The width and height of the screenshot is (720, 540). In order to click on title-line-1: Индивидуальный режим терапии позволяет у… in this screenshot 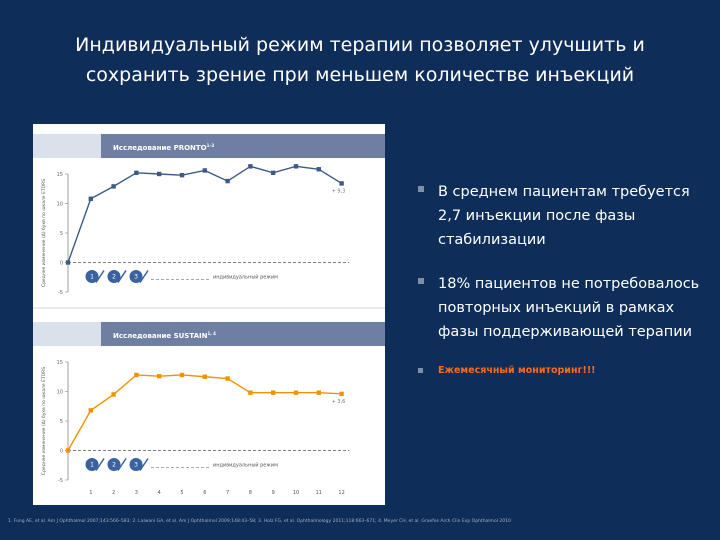, I will do `click(360, 45)`.